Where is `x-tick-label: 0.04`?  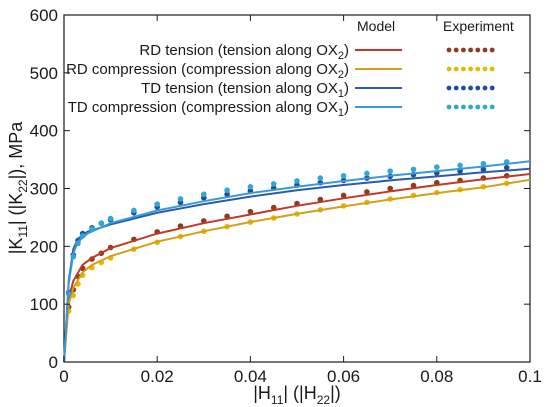 x-tick-label: 0.04 is located at coordinates (250, 376).